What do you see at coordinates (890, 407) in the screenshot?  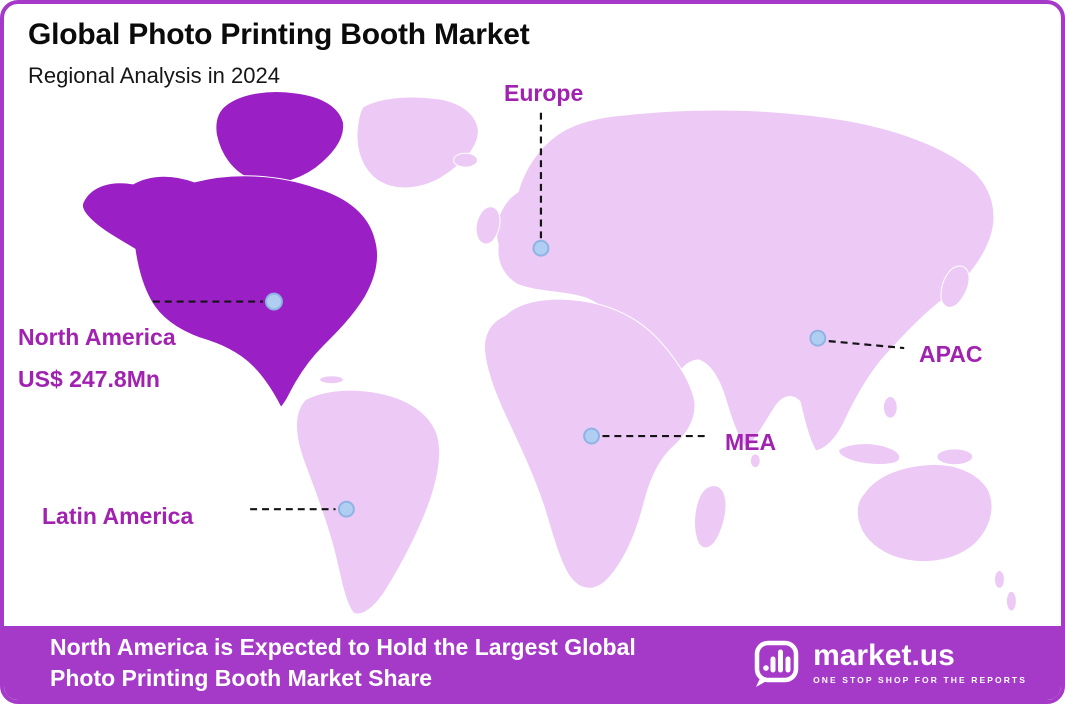 I see `island-philippines` at bounding box center [890, 407].